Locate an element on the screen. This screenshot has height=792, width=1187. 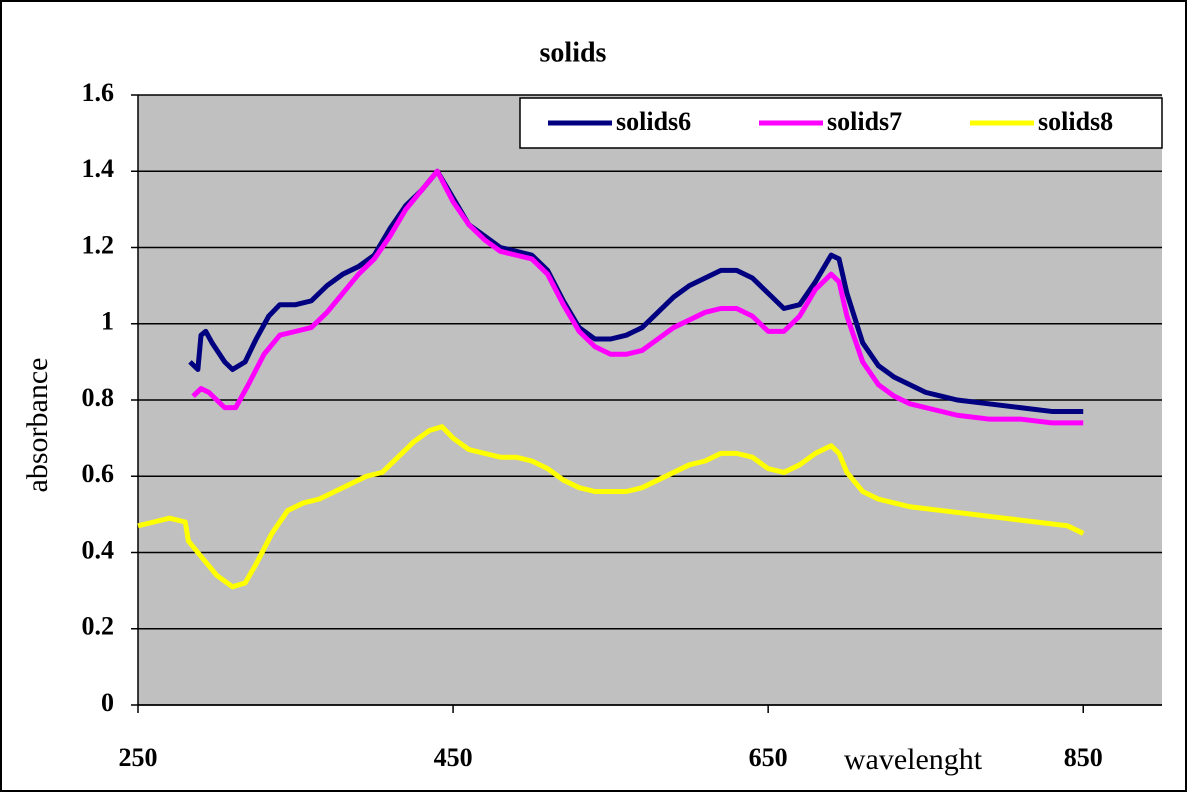
legend-label: solids6 is located at coordinates (653, 121).